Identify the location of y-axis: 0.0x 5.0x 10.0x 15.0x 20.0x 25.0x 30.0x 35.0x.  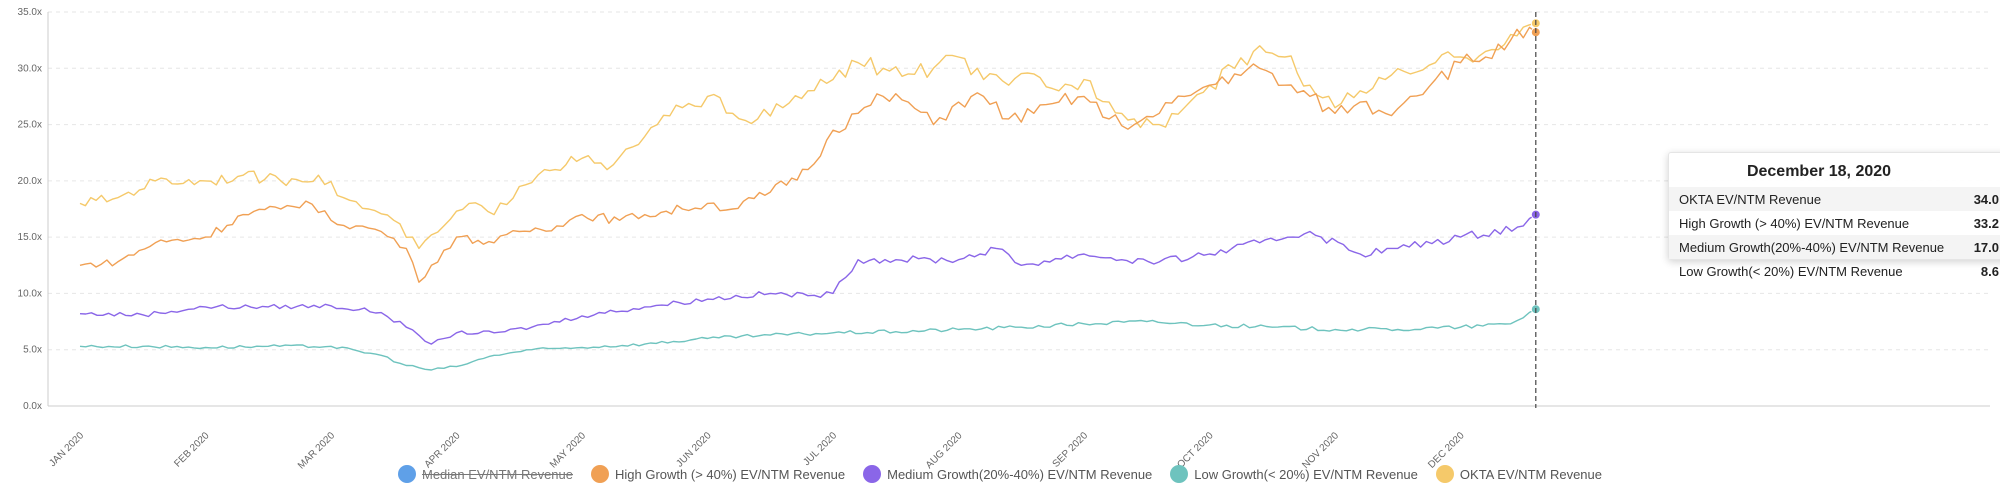
(30, 209).